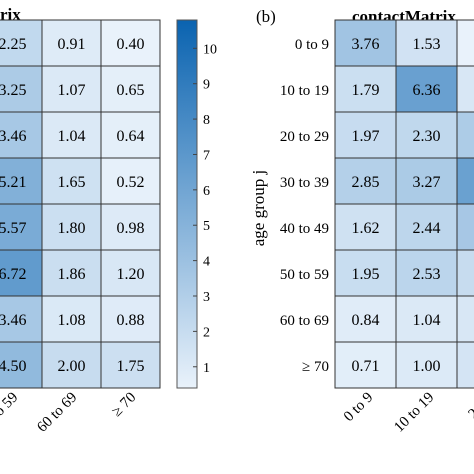 The width and height of the screenshot is (474, 474). What do you see at coordinates (210, 49) in the screenshot?
I see `colorbar-tick-label: 10` at bounding box center [210, 49].